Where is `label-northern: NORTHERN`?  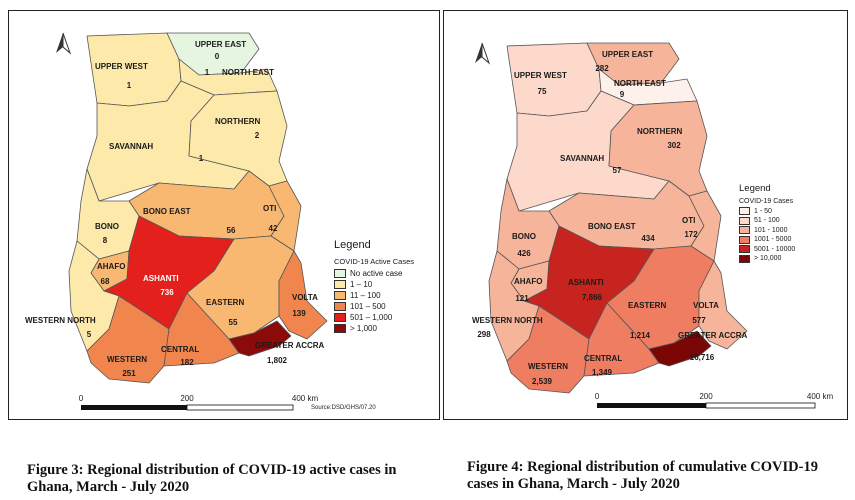
label-northern: NORTHERN is located at coordinates (238, 121).